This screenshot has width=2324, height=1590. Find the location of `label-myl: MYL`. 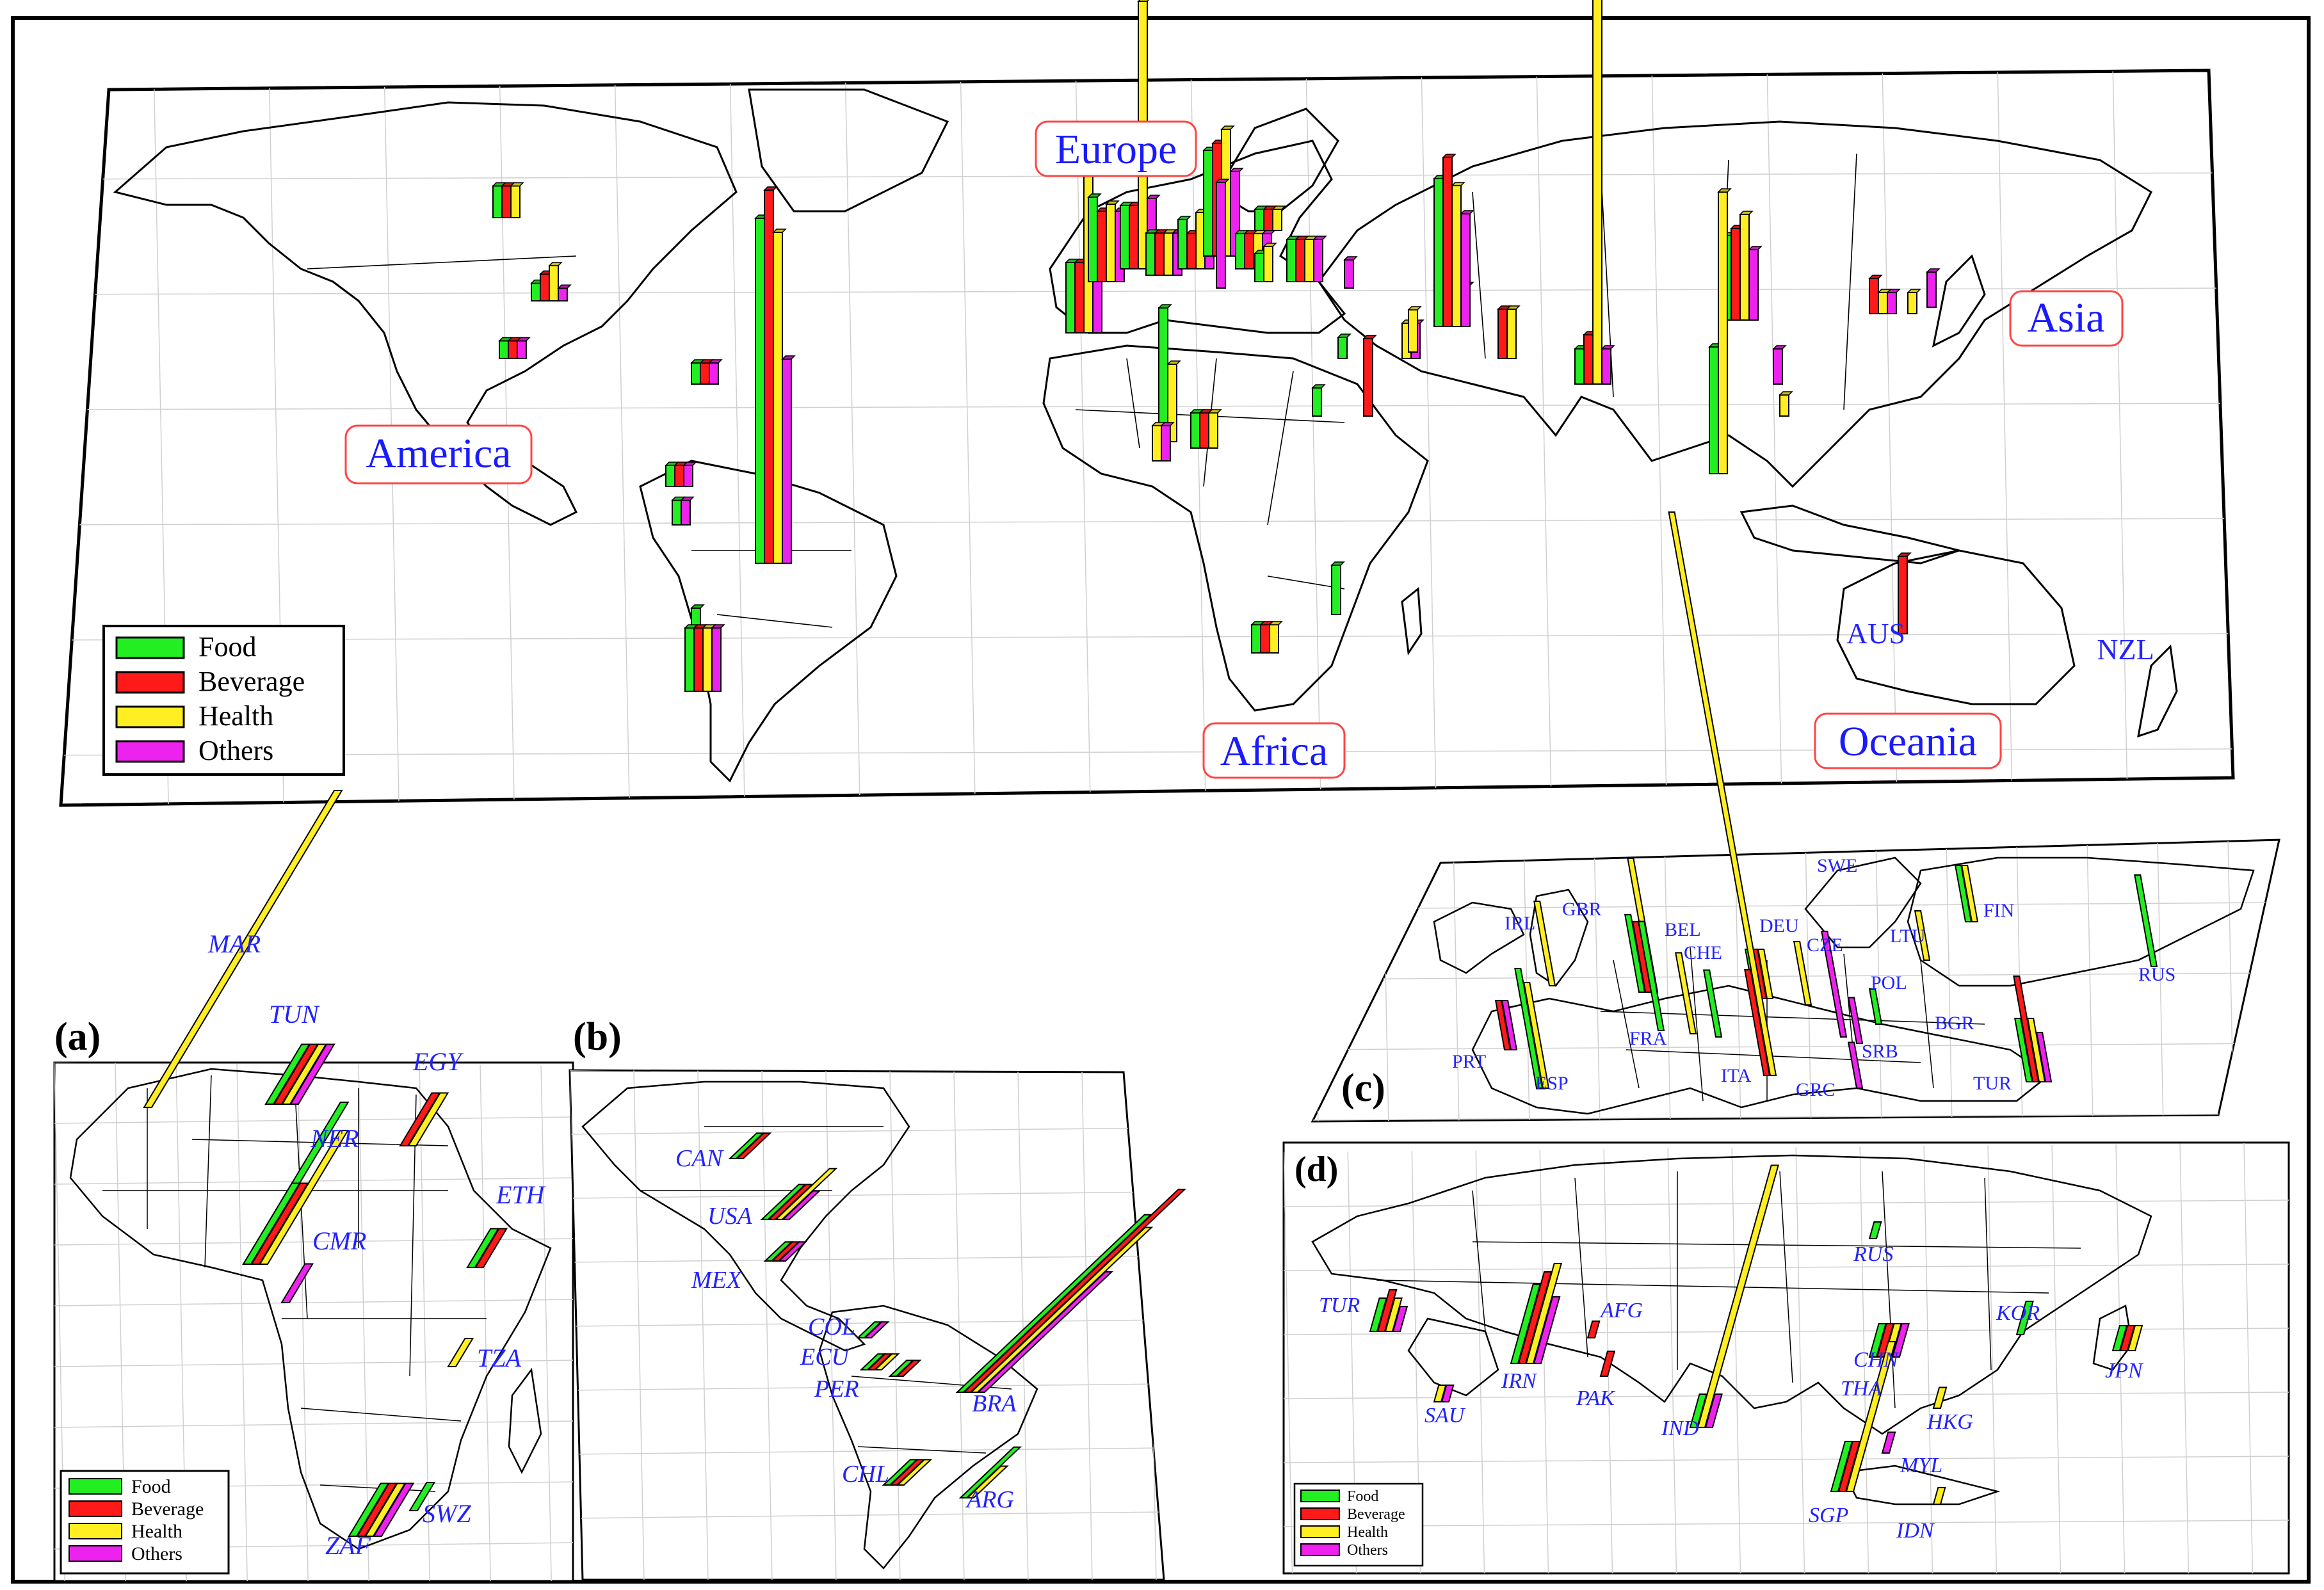

label-myl: MYL is located at coordinates (1921, 1465).